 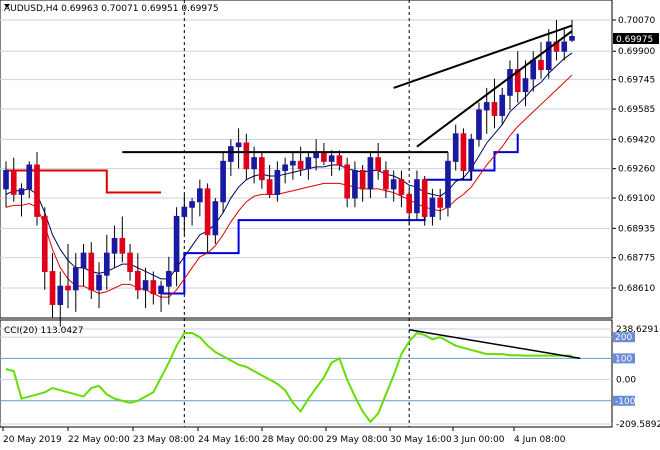 I want to click on last-price-tag: 0.69975, so click(x=634, y=40).